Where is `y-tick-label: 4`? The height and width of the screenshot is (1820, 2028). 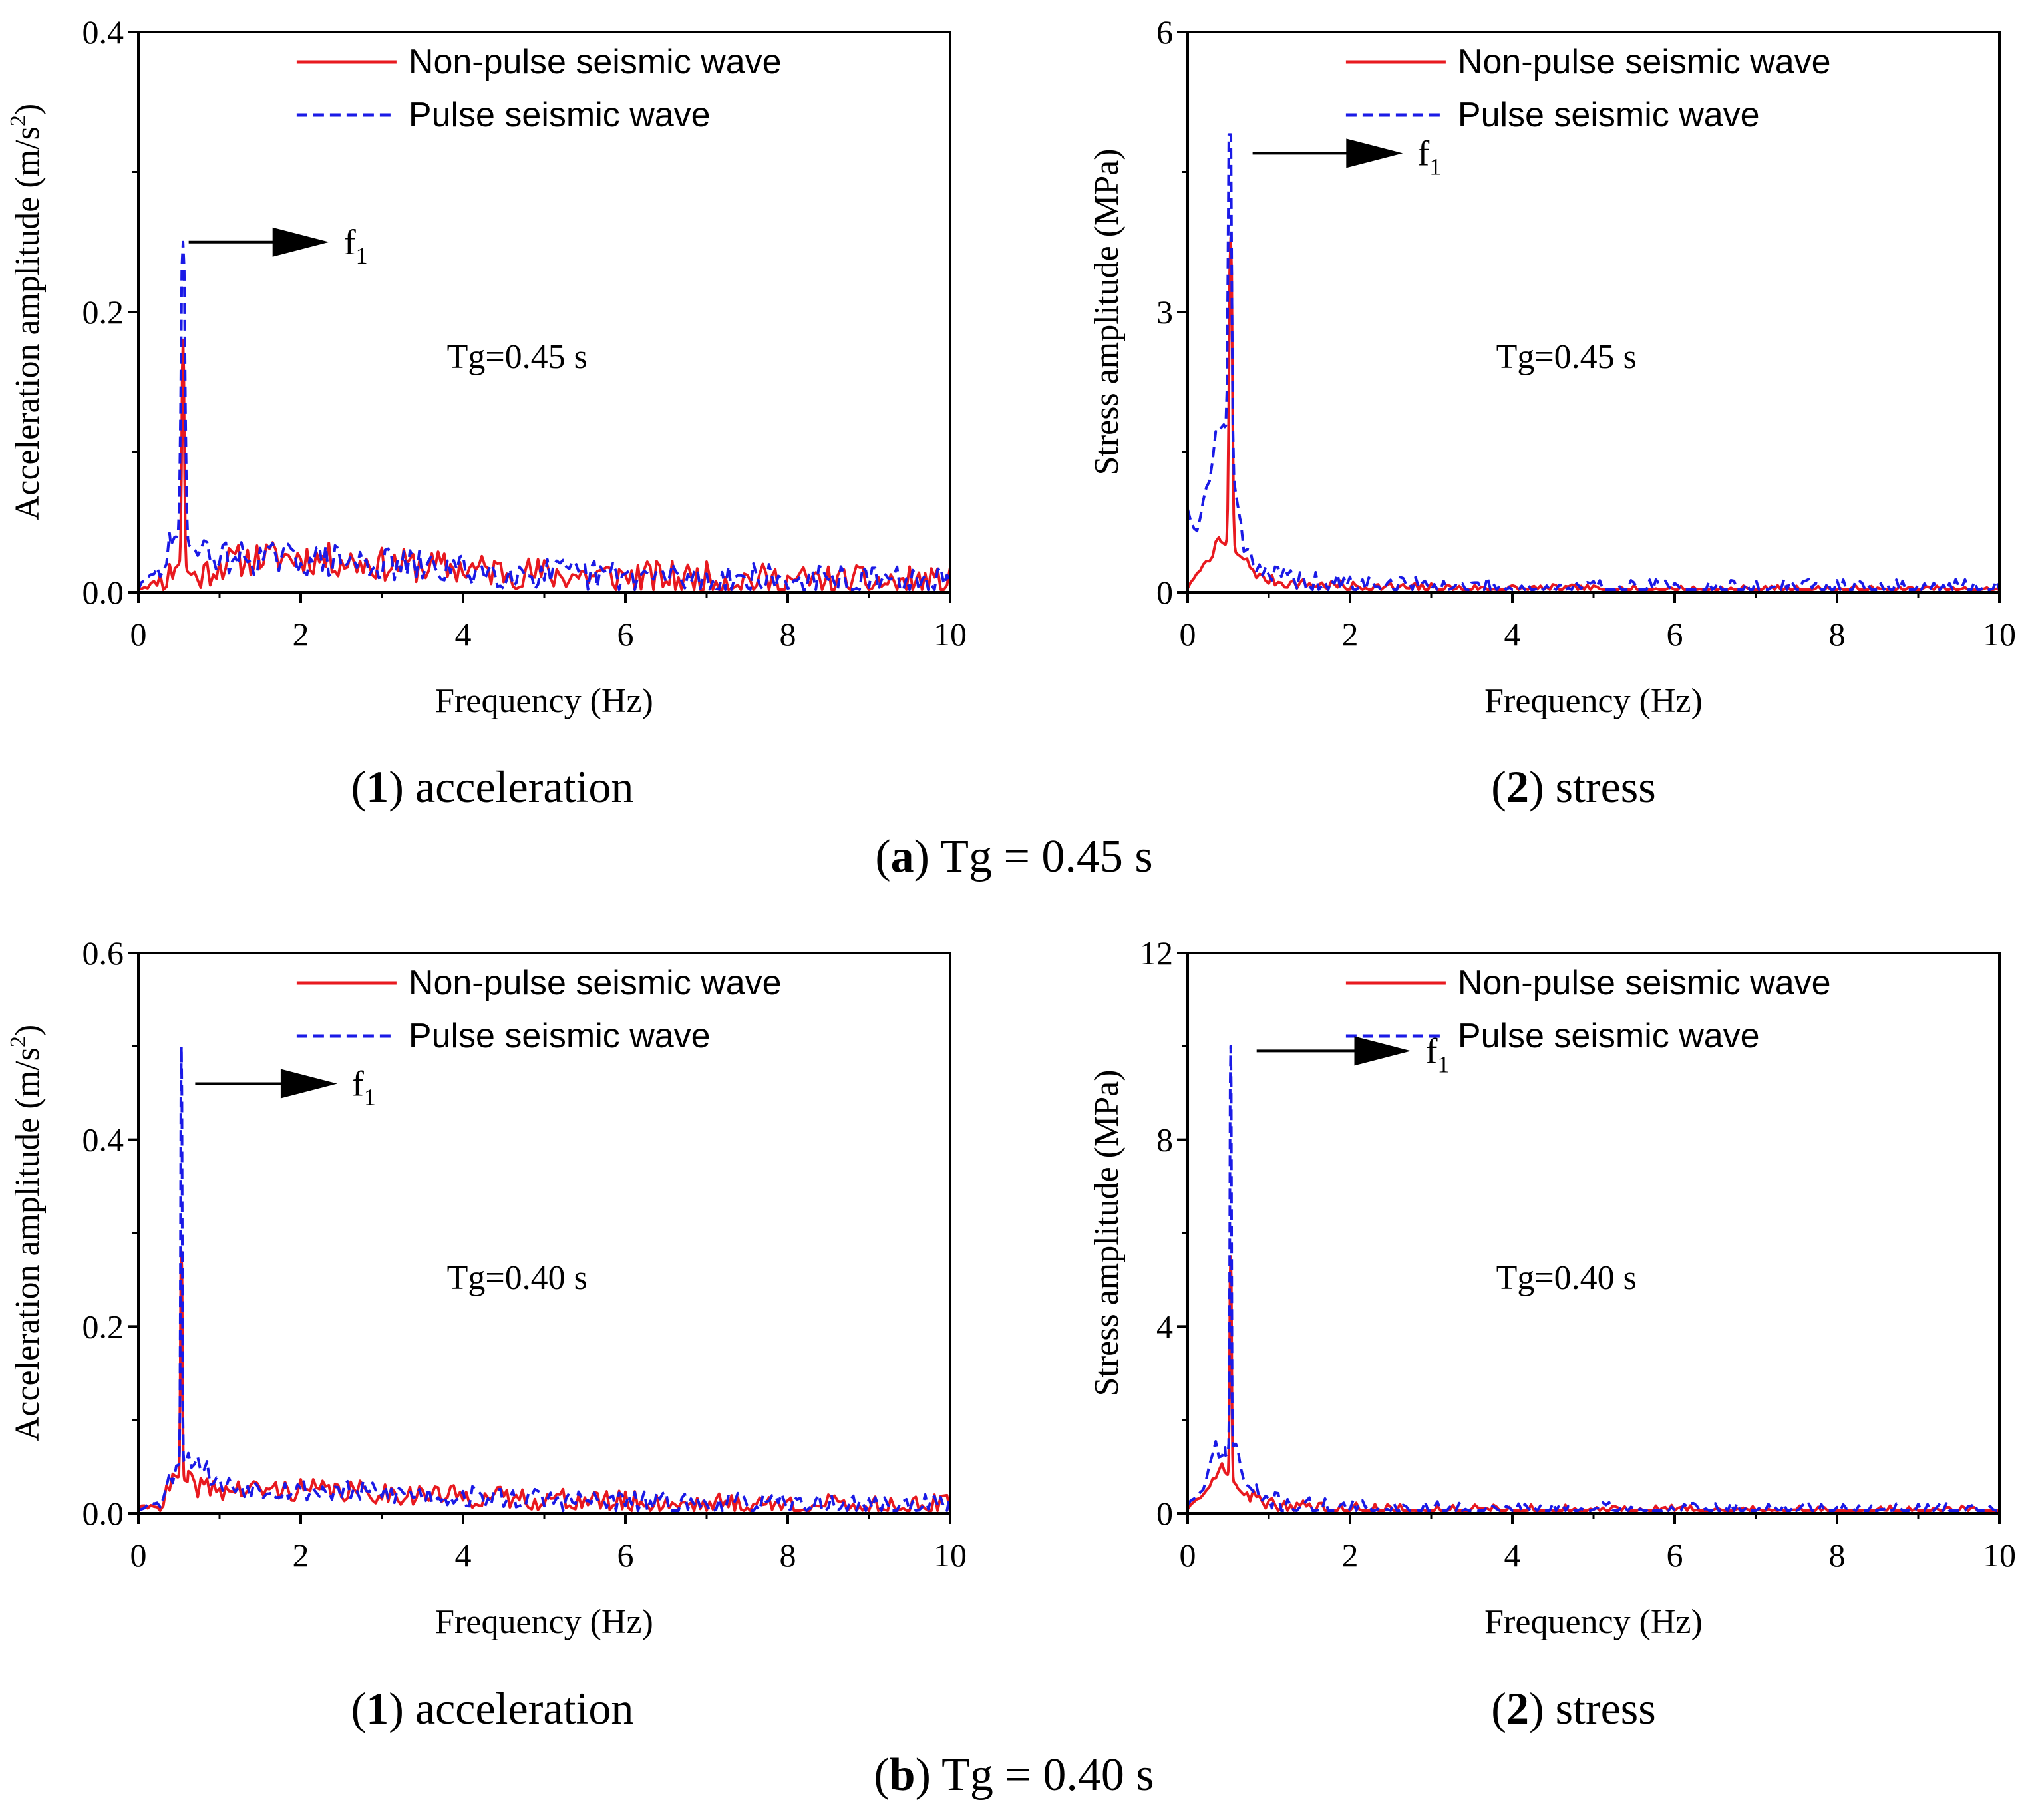 y-tick-label: 4 is located at coordinates (1164, 1326).